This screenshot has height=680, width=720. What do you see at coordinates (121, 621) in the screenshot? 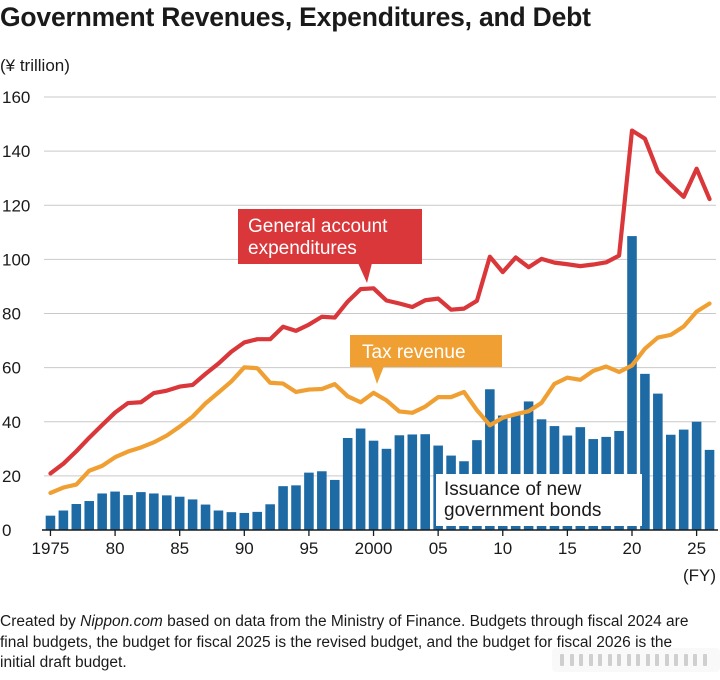
I see `source-site: Nippon.com` at bounding box center [121, 621].